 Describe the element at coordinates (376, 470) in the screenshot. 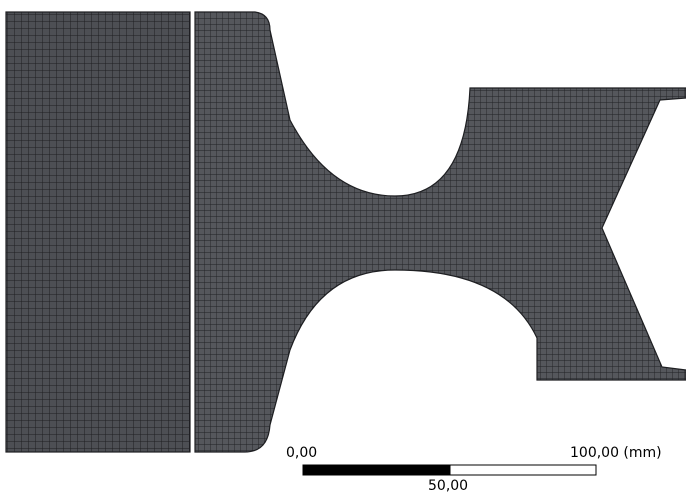

I see `scale-bar-black-segment` at that location.